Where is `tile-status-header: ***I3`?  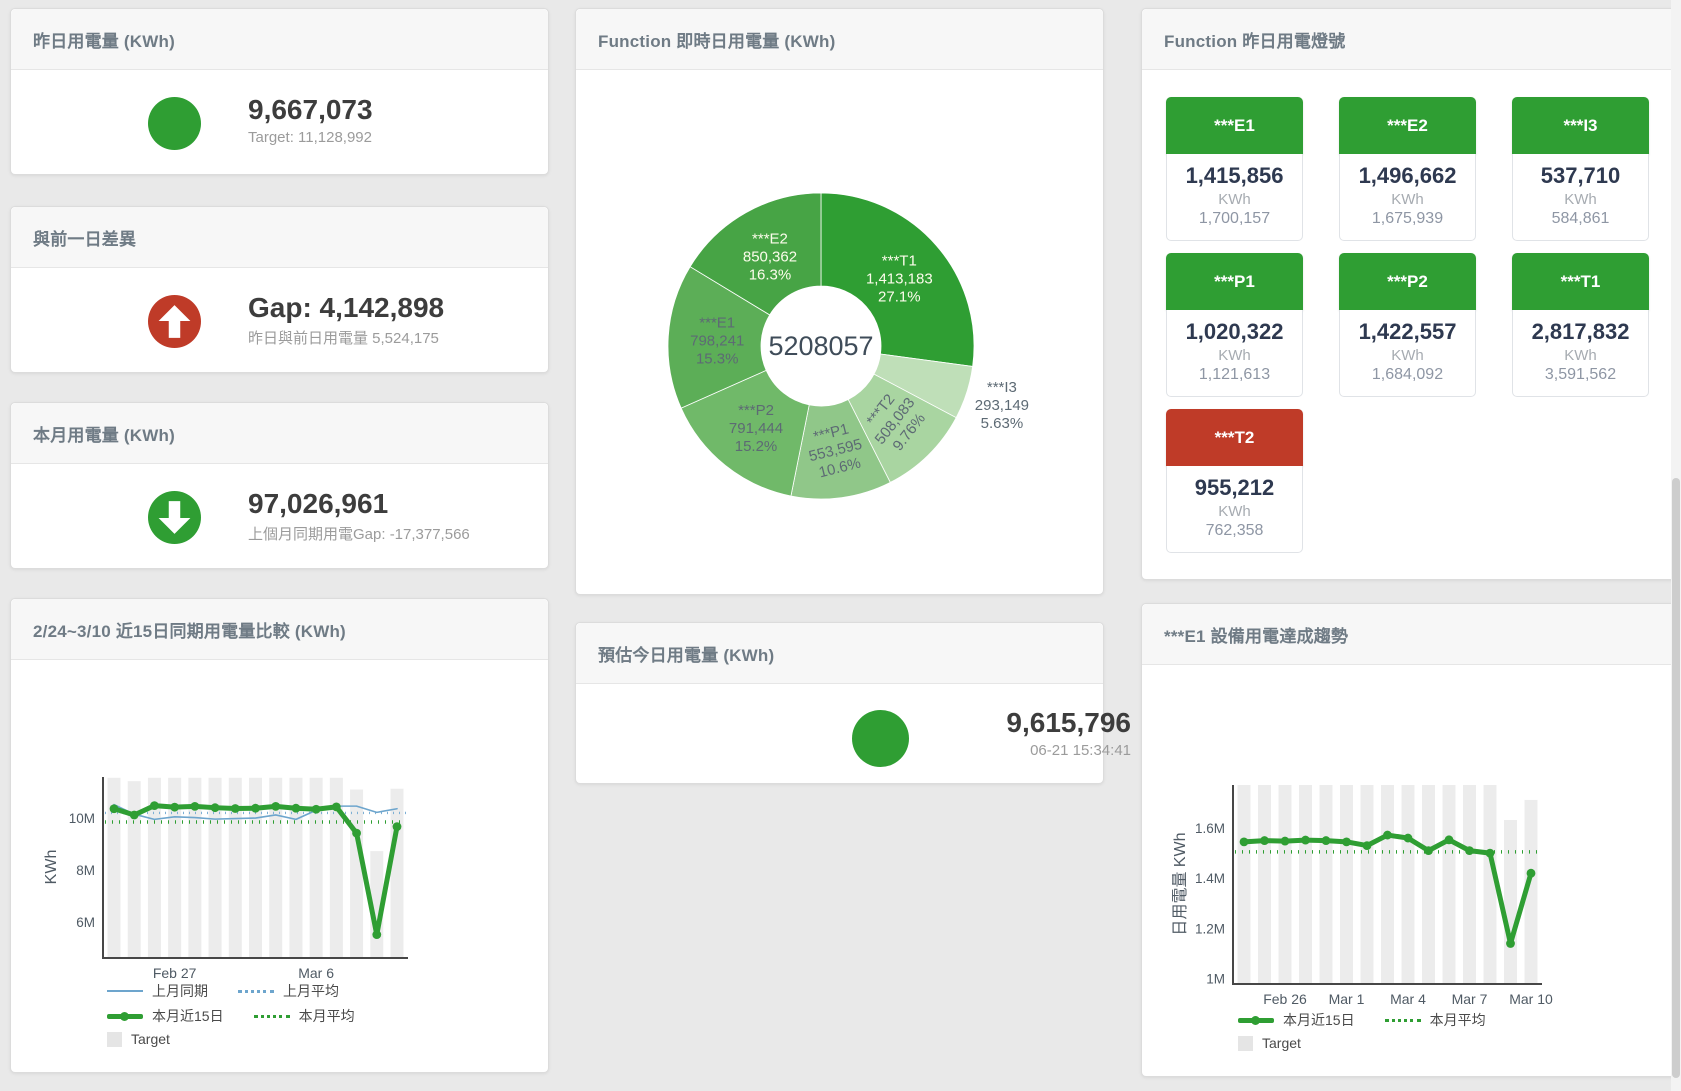
tile-status-header: ***I3 is located at coordinates (1580, 125).